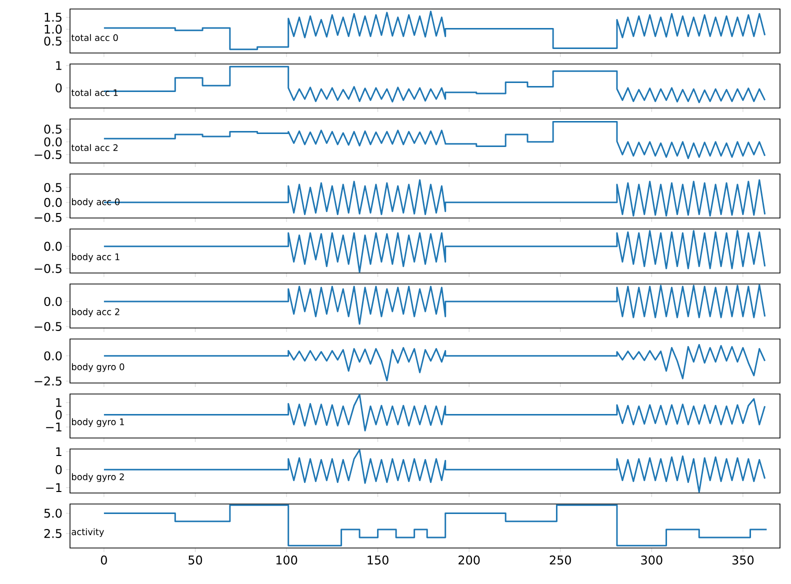  Describe the element at coordinates (98, 367) in the screenshot. I see `annotation: body gyro 0` at that location.